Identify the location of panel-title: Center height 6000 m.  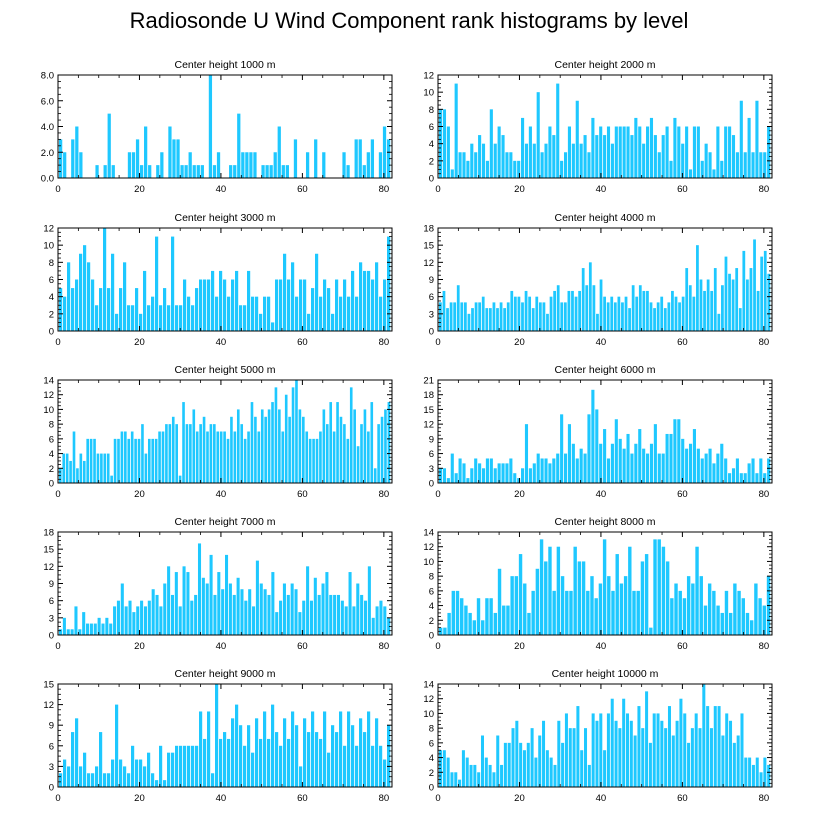
(605, 370).